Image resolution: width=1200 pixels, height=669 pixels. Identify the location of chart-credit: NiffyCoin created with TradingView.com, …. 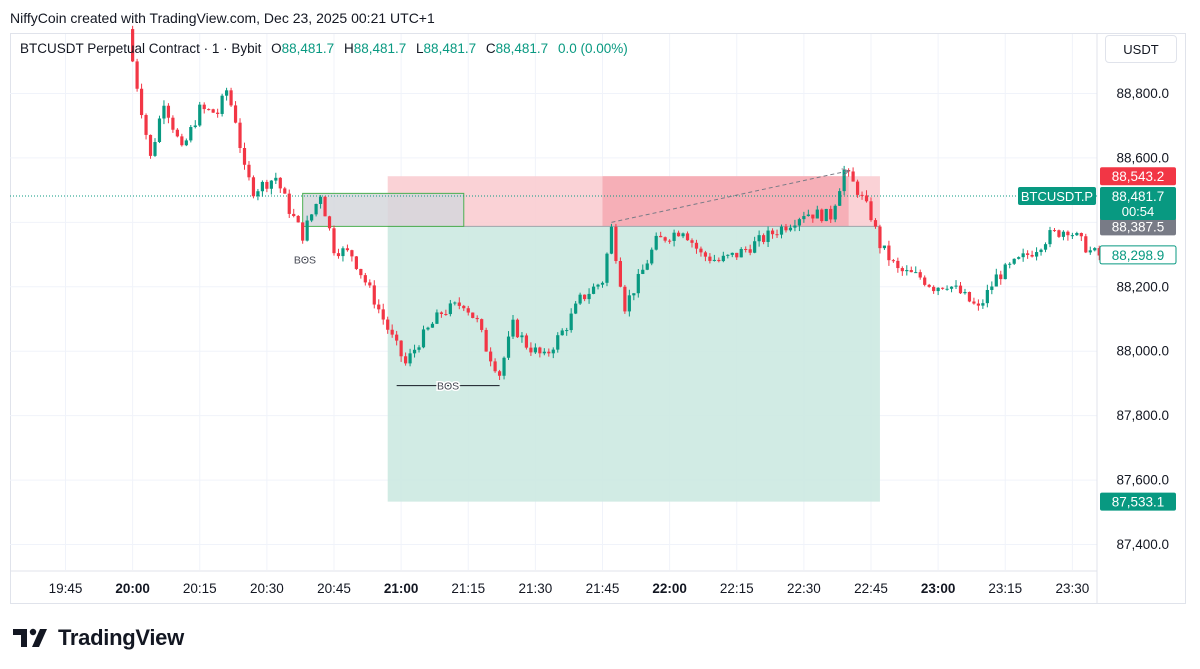
(222, 18).